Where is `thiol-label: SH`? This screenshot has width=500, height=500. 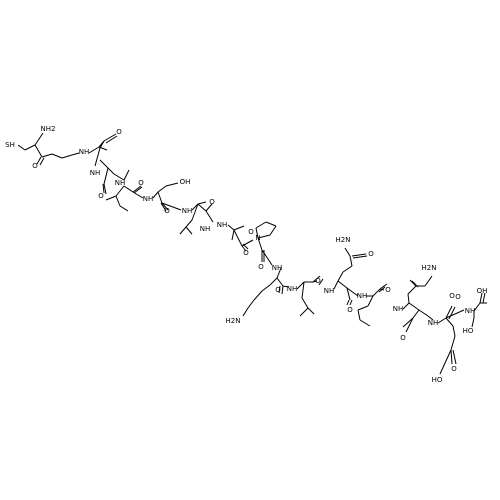
thiol-label: SH is located at coordinates (10, 145).